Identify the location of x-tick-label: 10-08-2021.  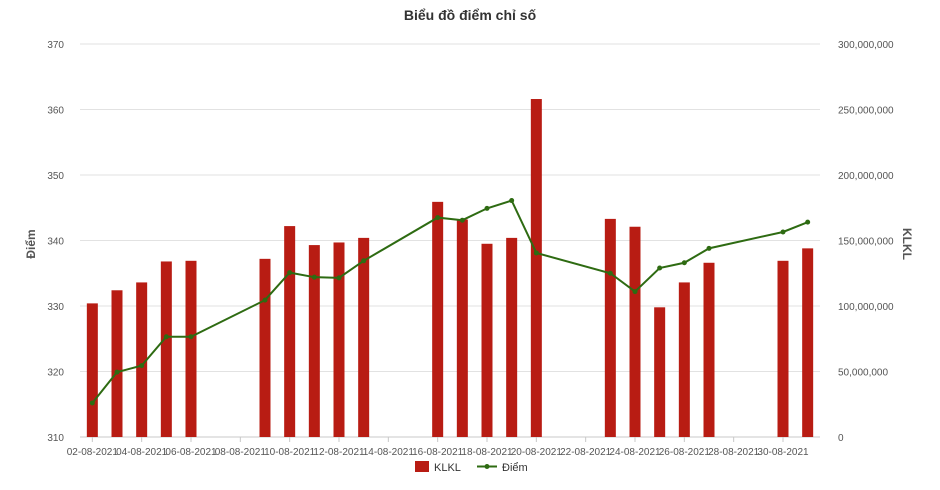
(290, 452).